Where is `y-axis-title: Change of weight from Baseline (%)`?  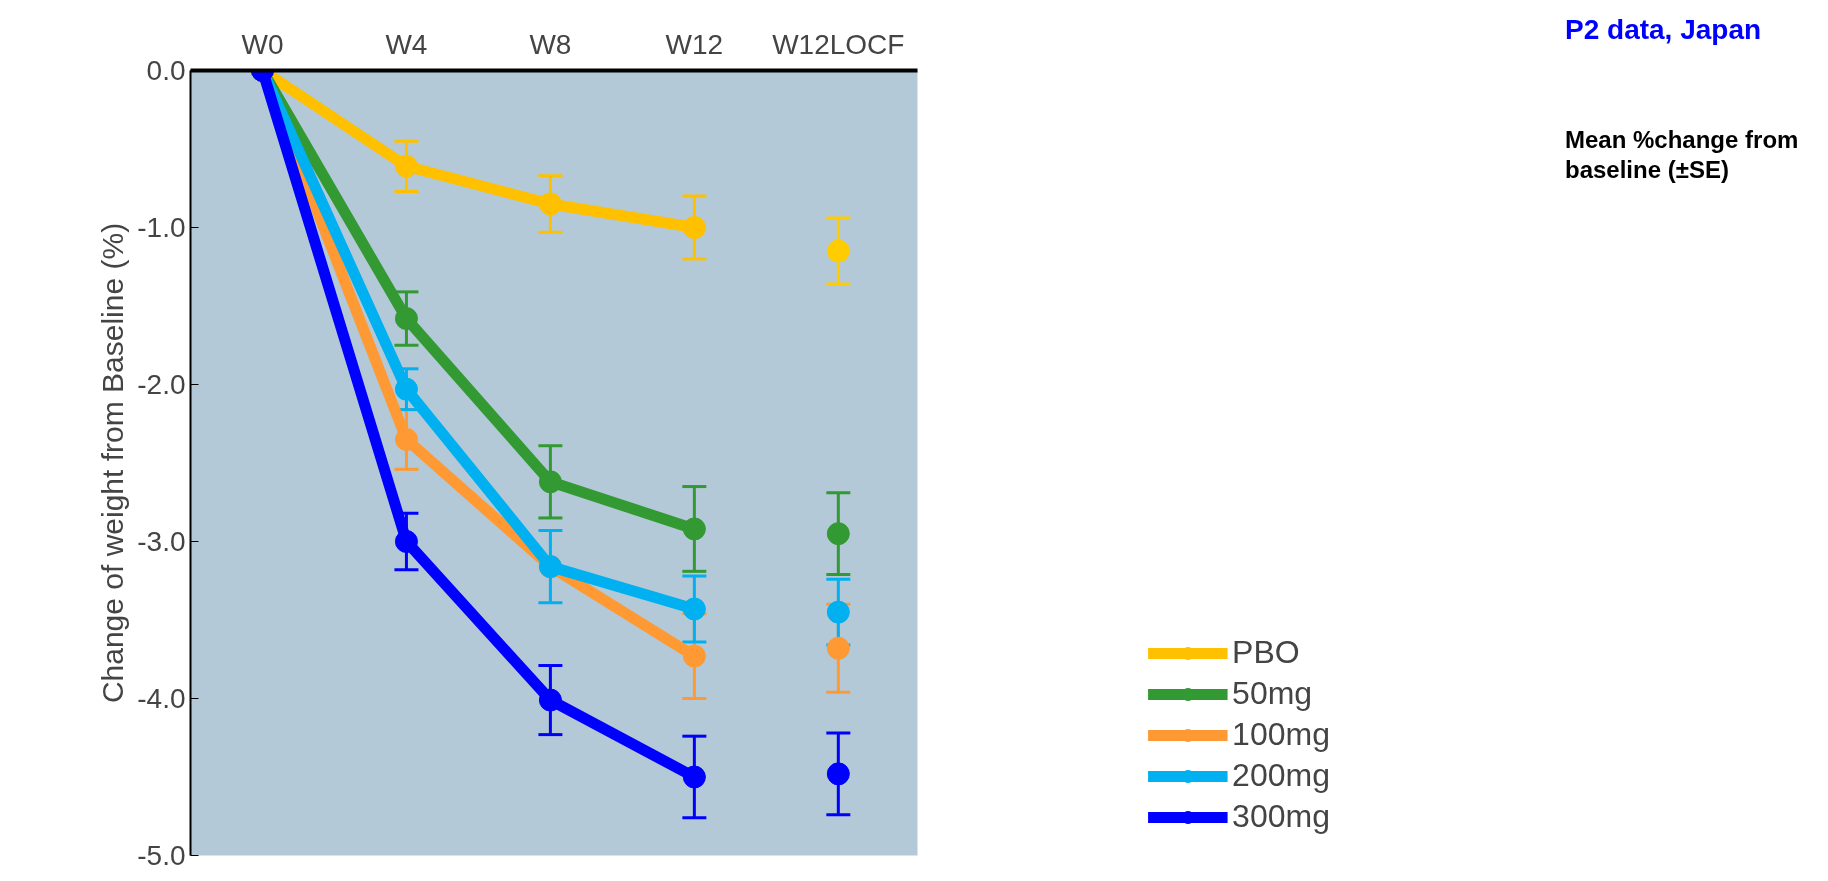
y-axis-title: Change of weight from Baseline (%) is located at coordinates (113, 463).